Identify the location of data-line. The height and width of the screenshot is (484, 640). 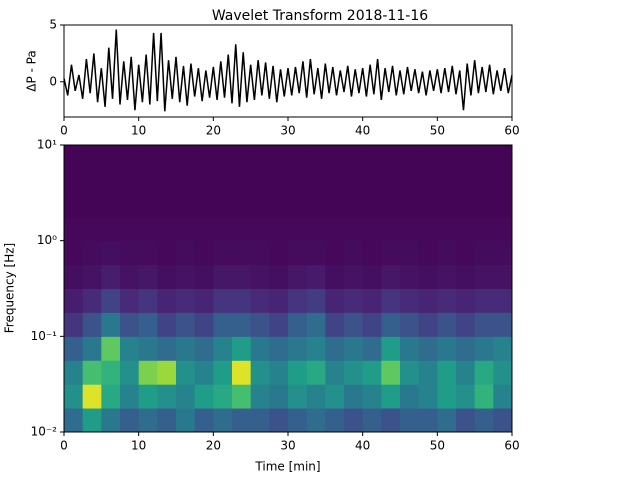
(288, 70).